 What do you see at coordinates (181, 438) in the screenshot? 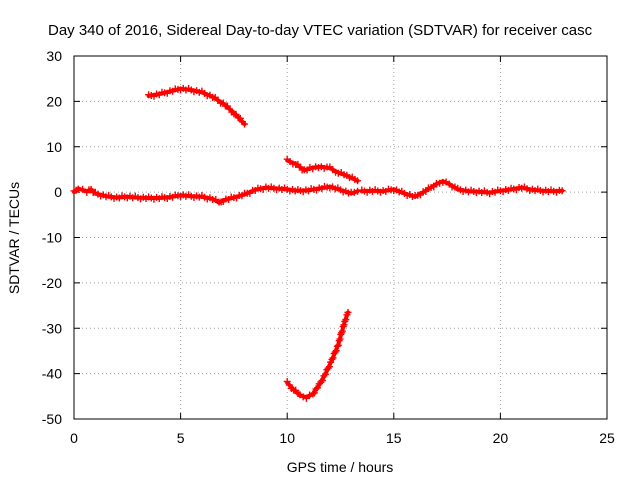
I see `x-tick-label: 5` at bounding box center [181, 438].